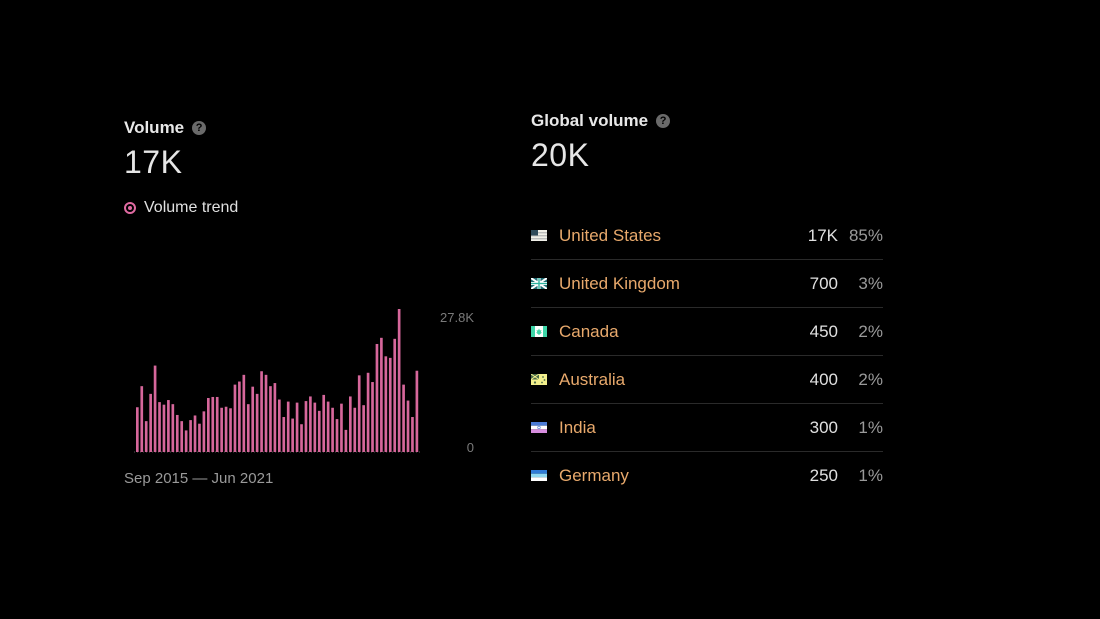 This screenshot has height=619, width=1100. What do you see at coordinates (822, 235) in the screenshot?
I see `country-volume: 17K` at bounding box center [822, 235].